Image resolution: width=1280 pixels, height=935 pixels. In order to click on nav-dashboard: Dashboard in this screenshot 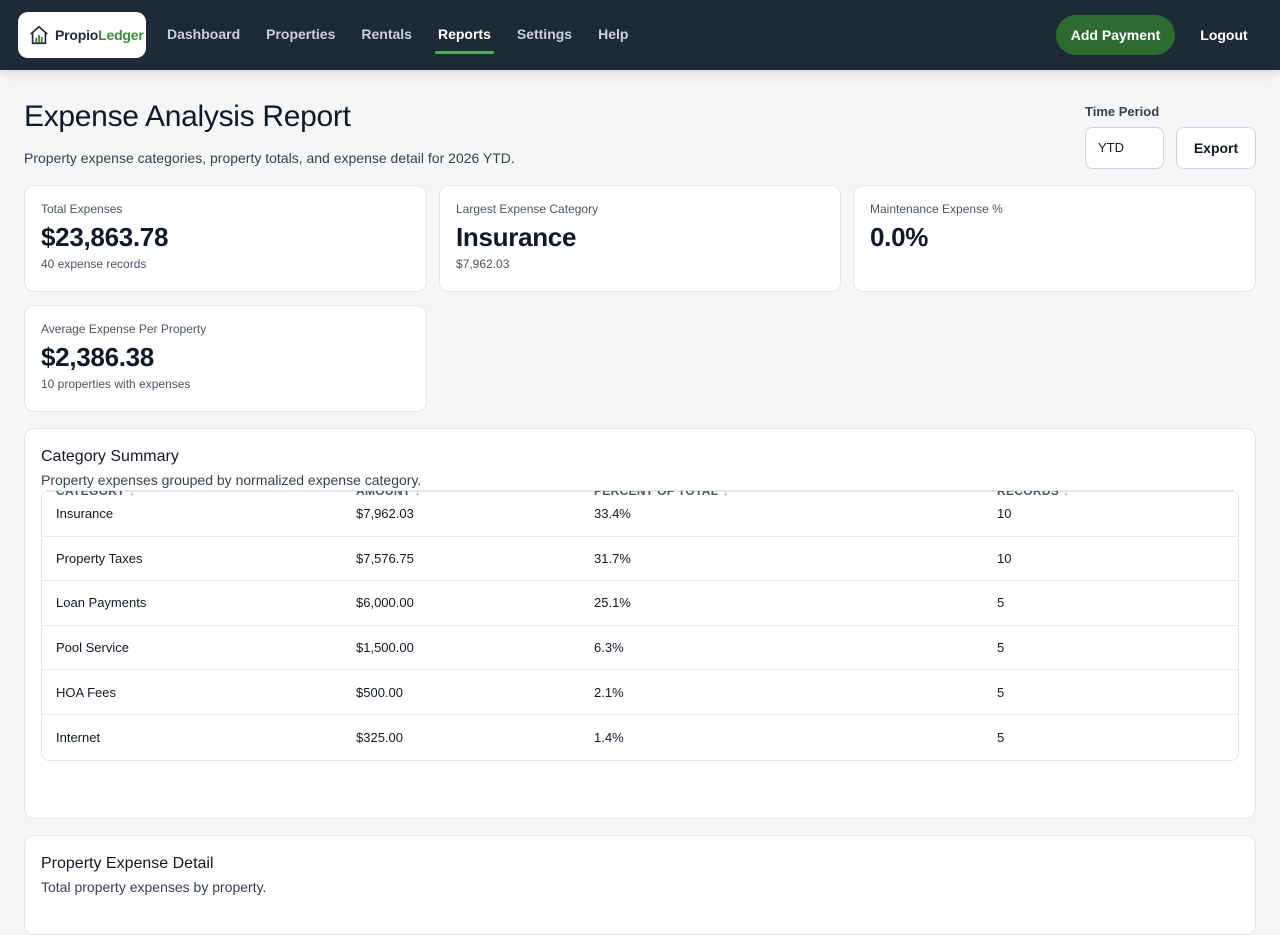, I will do `click(204, 34)`.